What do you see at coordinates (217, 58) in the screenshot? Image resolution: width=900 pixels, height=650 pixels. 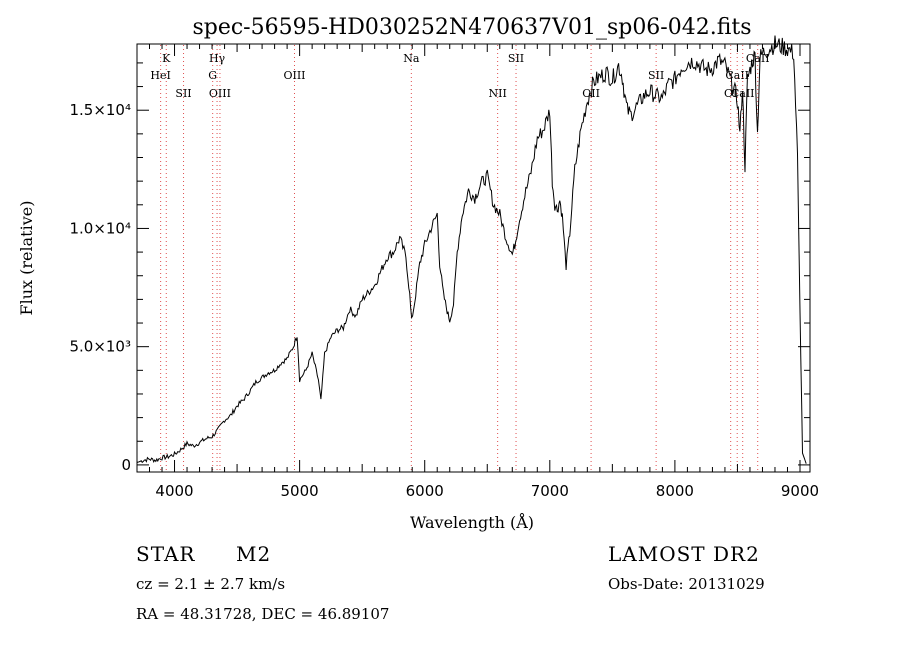 I see `emission-line-label: Hγ` at bounding box center [217, 58].